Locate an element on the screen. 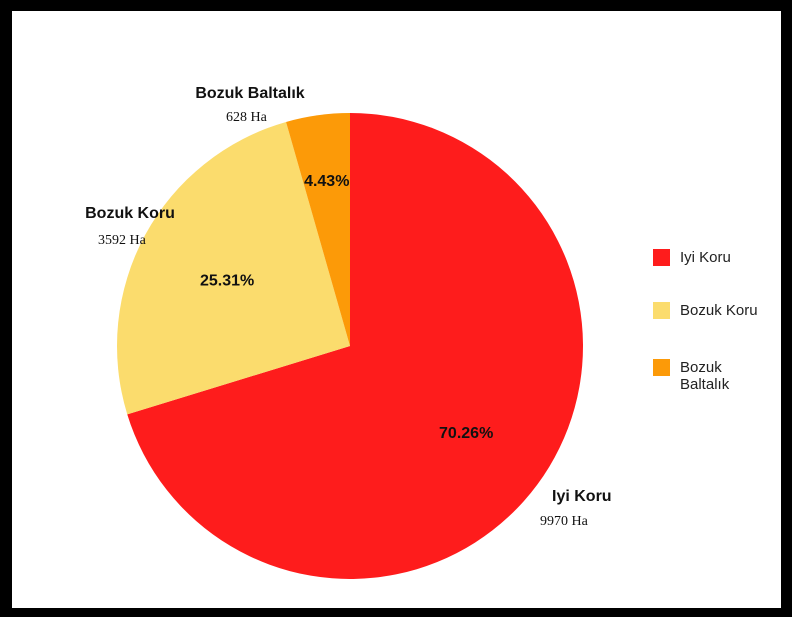  legend-item-bozuk-koru: Bozuk Koru is located at coordinates (711, 330).